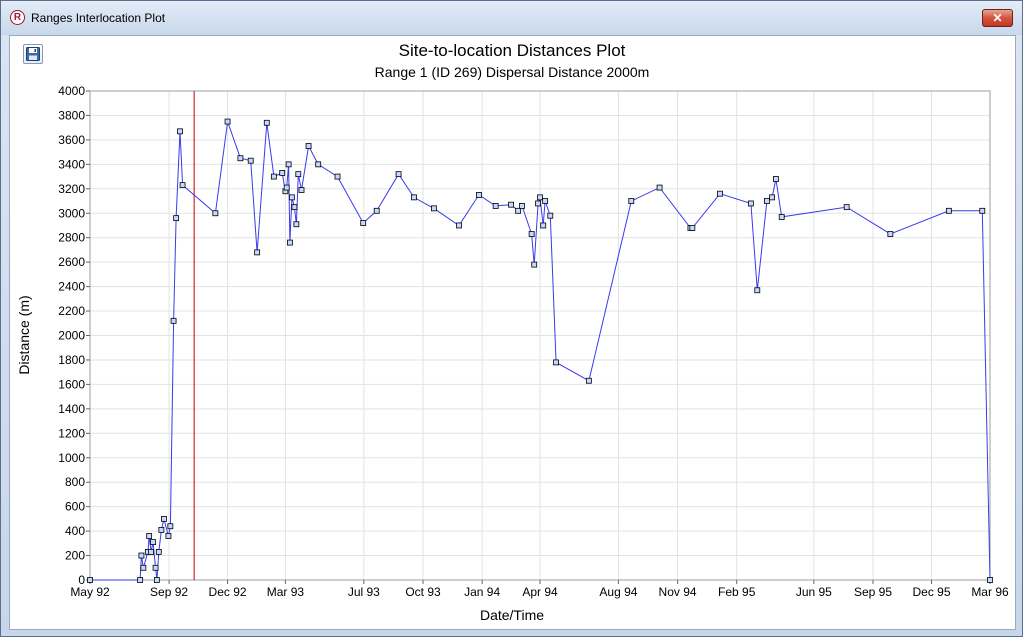  I want to click on y-tick-label: 1600, so click(71, 384).